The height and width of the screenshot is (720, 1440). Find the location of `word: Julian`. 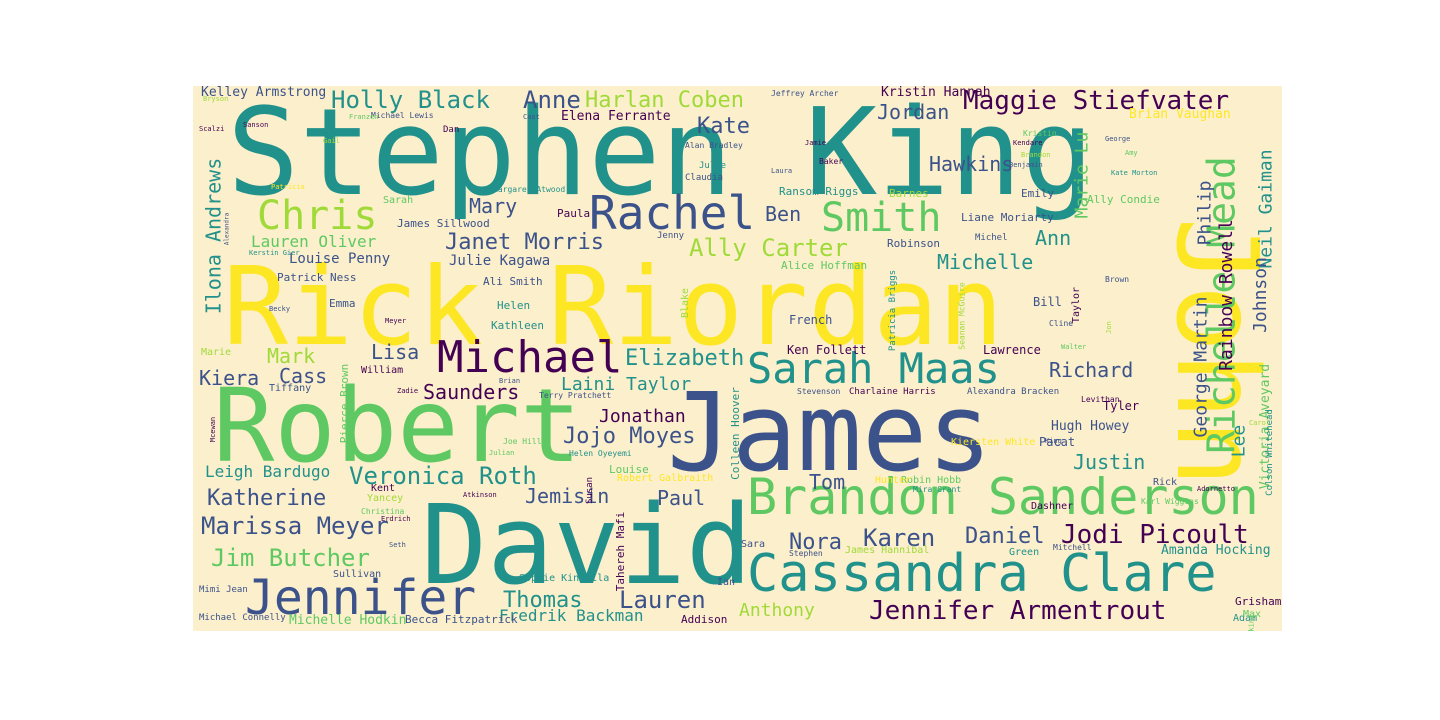

word: Julian is located at coordinates (502, 453).